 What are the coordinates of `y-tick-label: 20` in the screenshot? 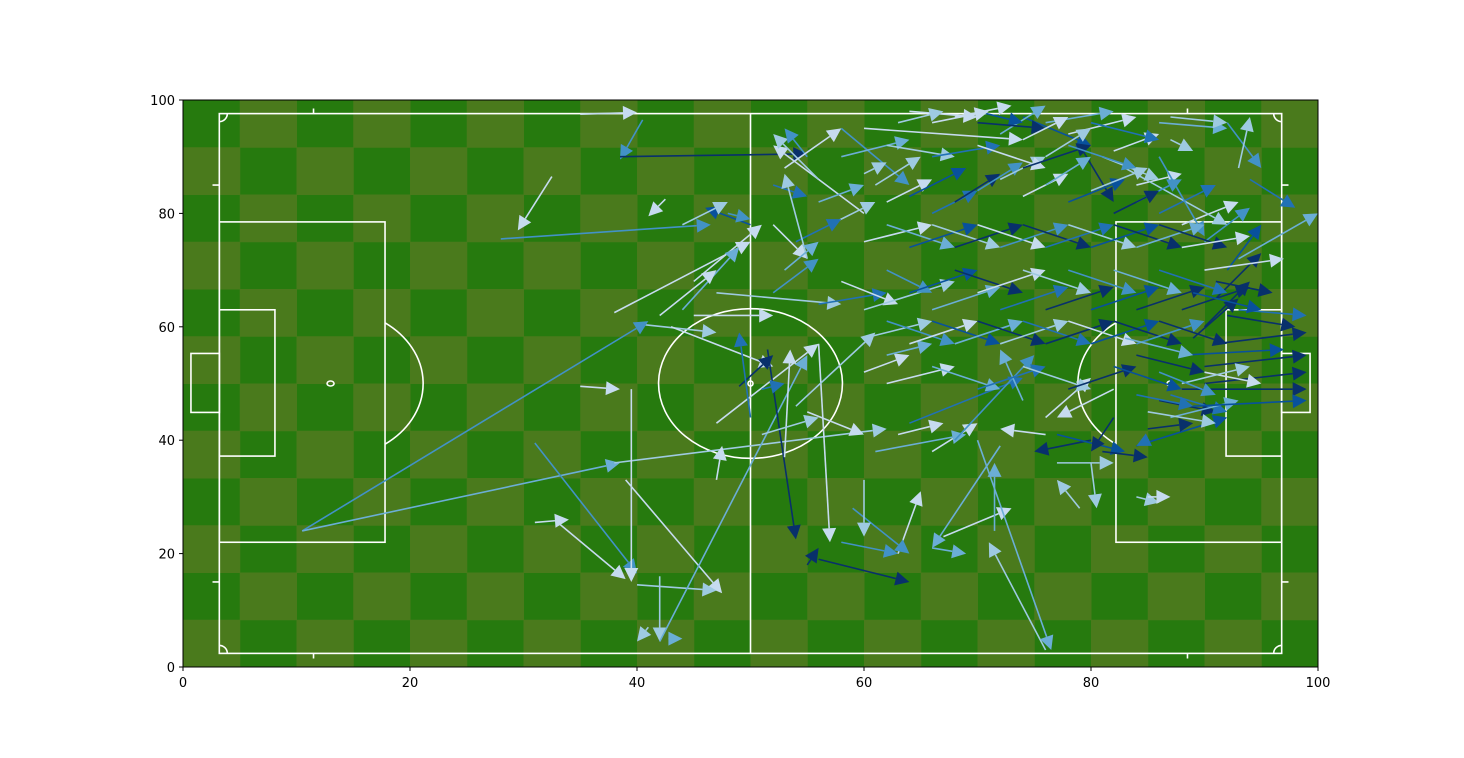 It's located at (166, 555).